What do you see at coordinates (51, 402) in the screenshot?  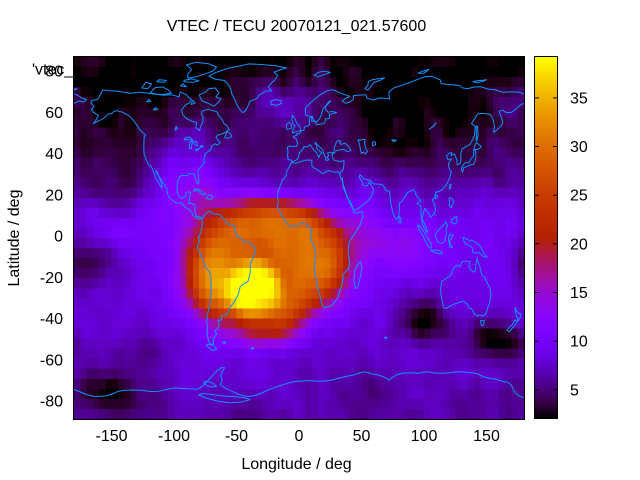 I see `svg-text: -80` at bounding box center [51, 402].